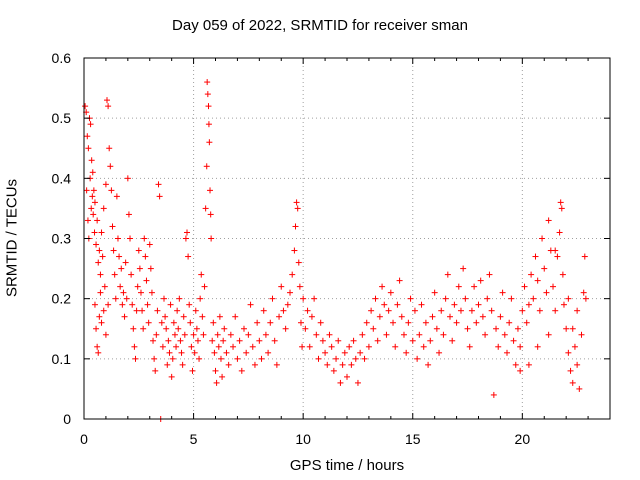  What do you see at coordinates (62, 178) in the screenshot?
I see `y-tick-label: 0.4` at bounding box center [62, 178].